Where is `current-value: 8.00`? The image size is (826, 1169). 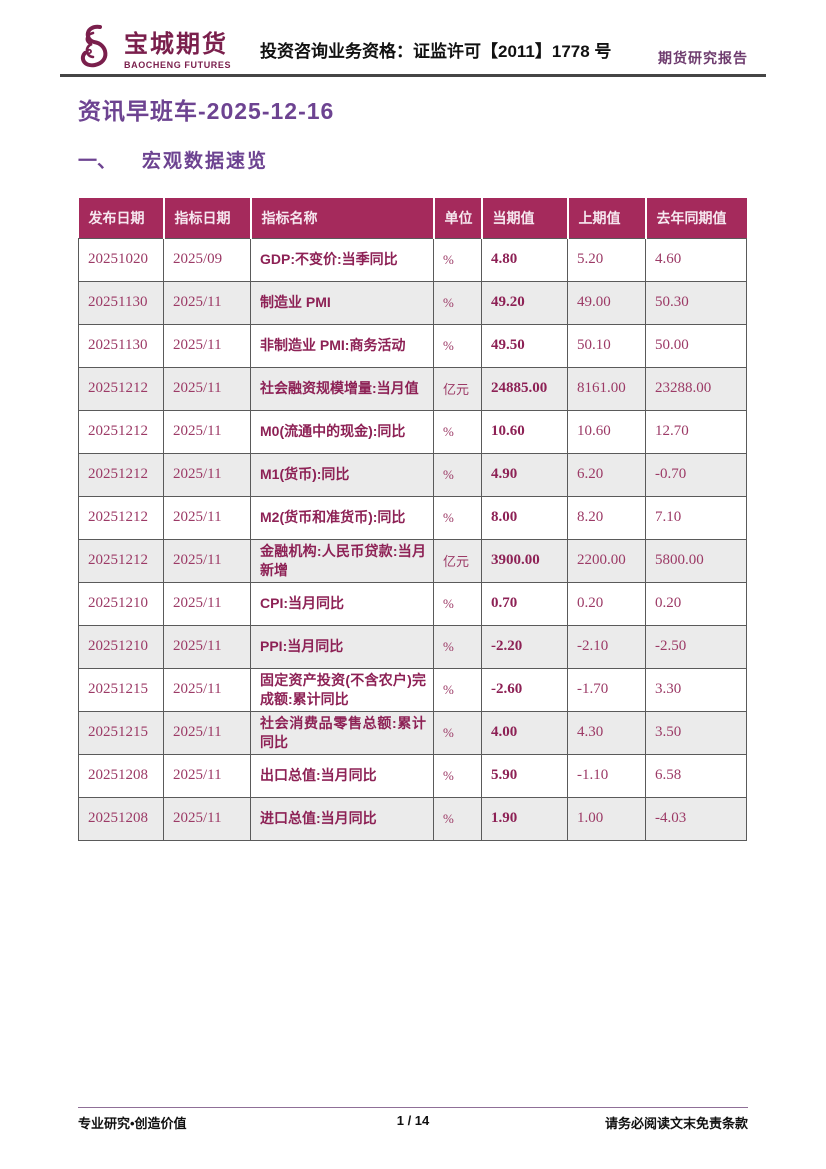 current-value: 8.00 is located at coordinates (524, 517).